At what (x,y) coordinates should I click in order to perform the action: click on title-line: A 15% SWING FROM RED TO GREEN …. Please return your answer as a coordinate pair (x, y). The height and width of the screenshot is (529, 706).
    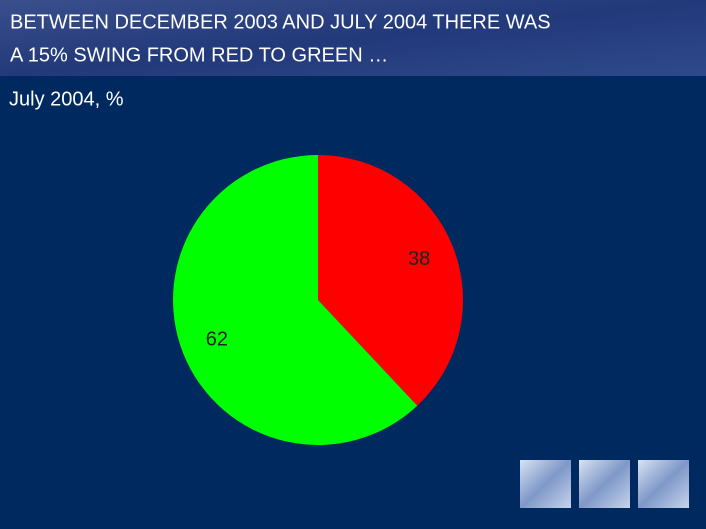
    Looking at the image, I should click on (199, 55).